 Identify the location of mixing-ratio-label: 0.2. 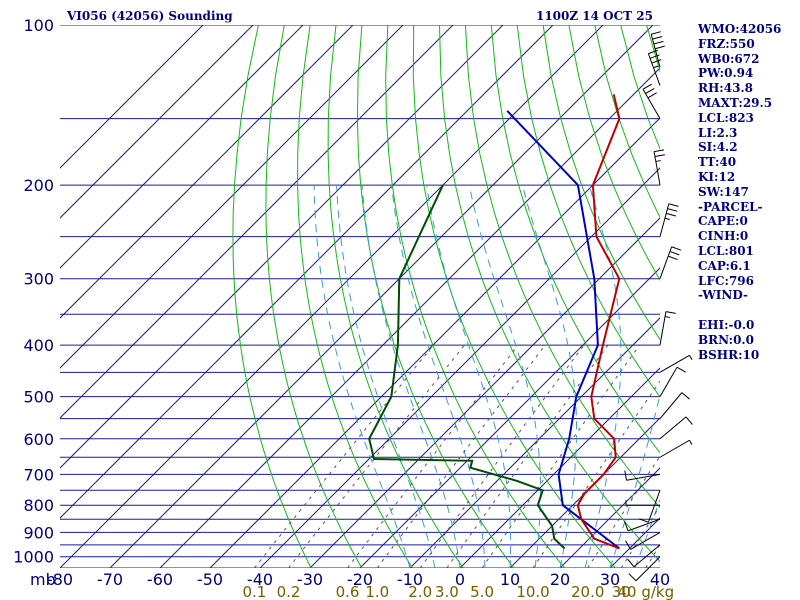
(289, 591).